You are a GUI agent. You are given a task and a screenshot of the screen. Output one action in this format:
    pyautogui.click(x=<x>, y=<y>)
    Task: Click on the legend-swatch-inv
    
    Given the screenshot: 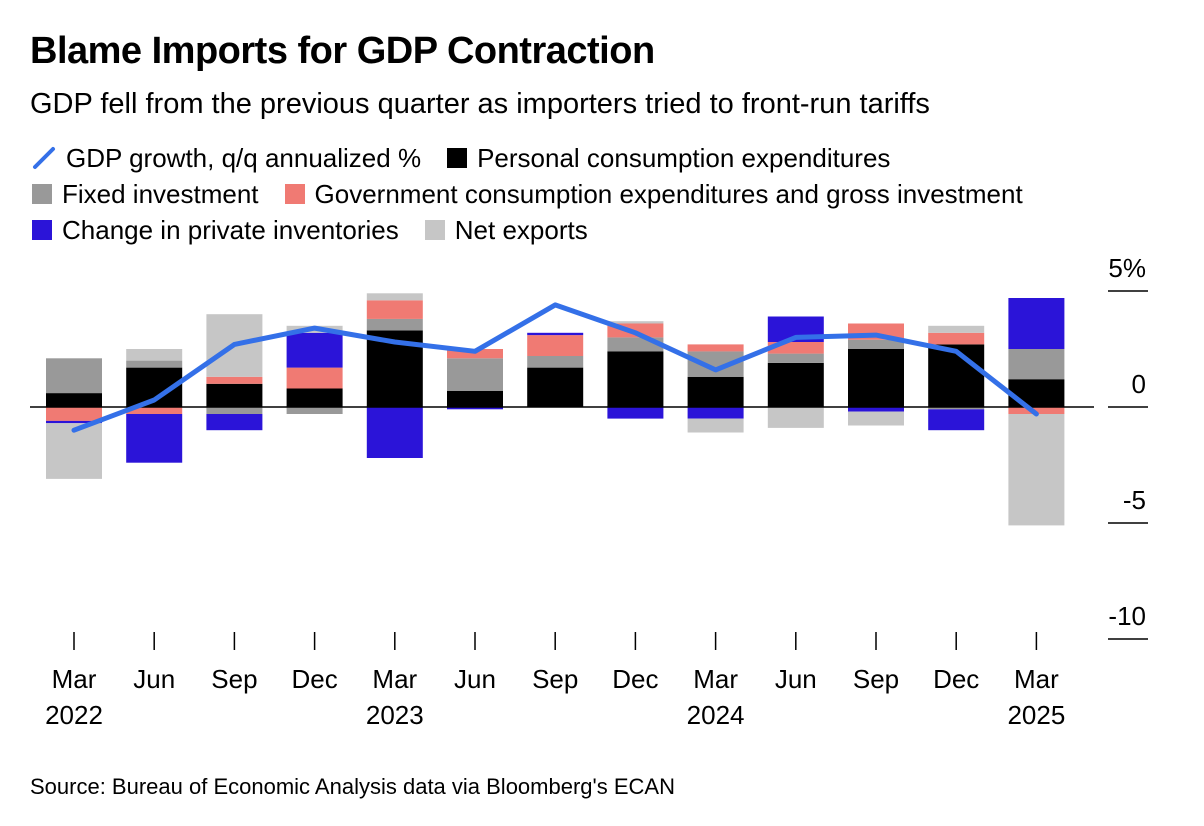 What is the action you would take?
    pyautogui.click(x=42, y=230)
    